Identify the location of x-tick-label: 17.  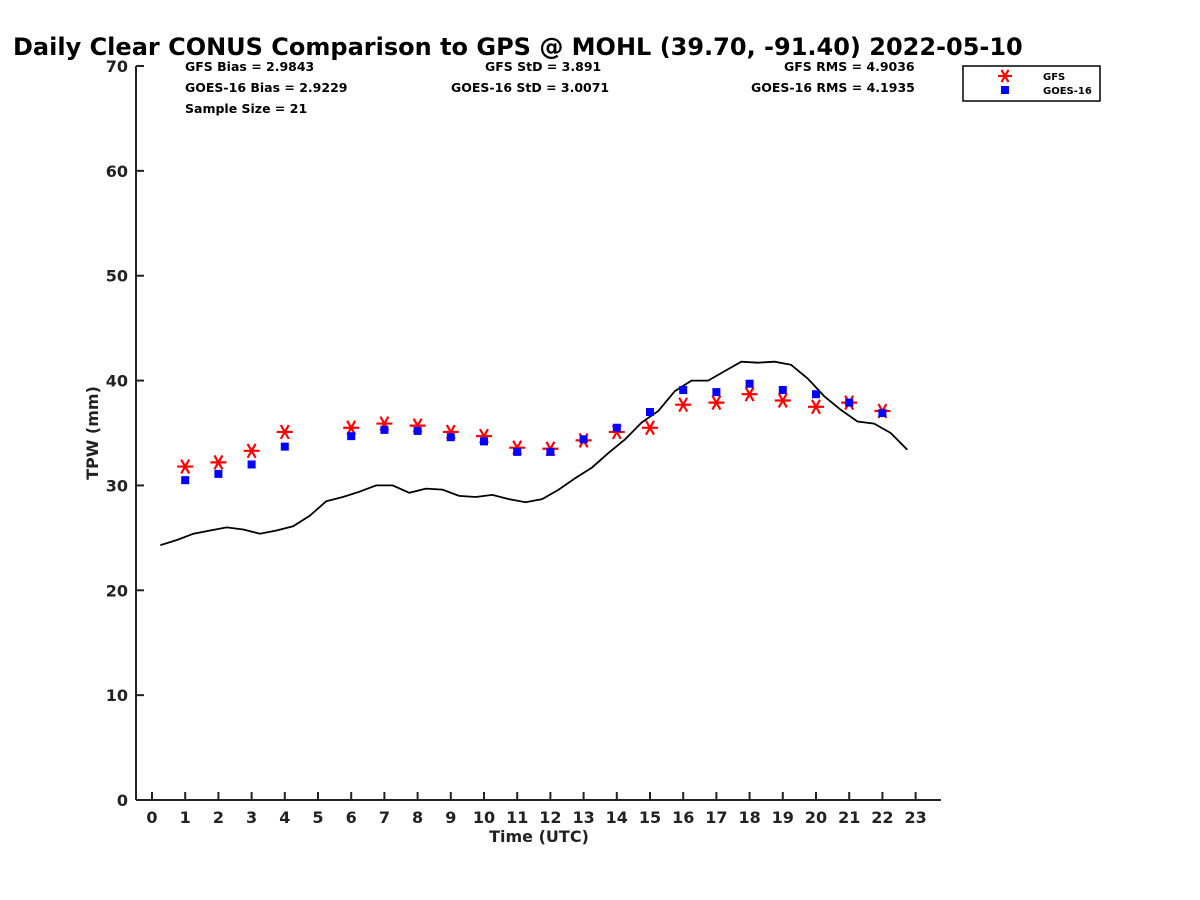
(716, 817).